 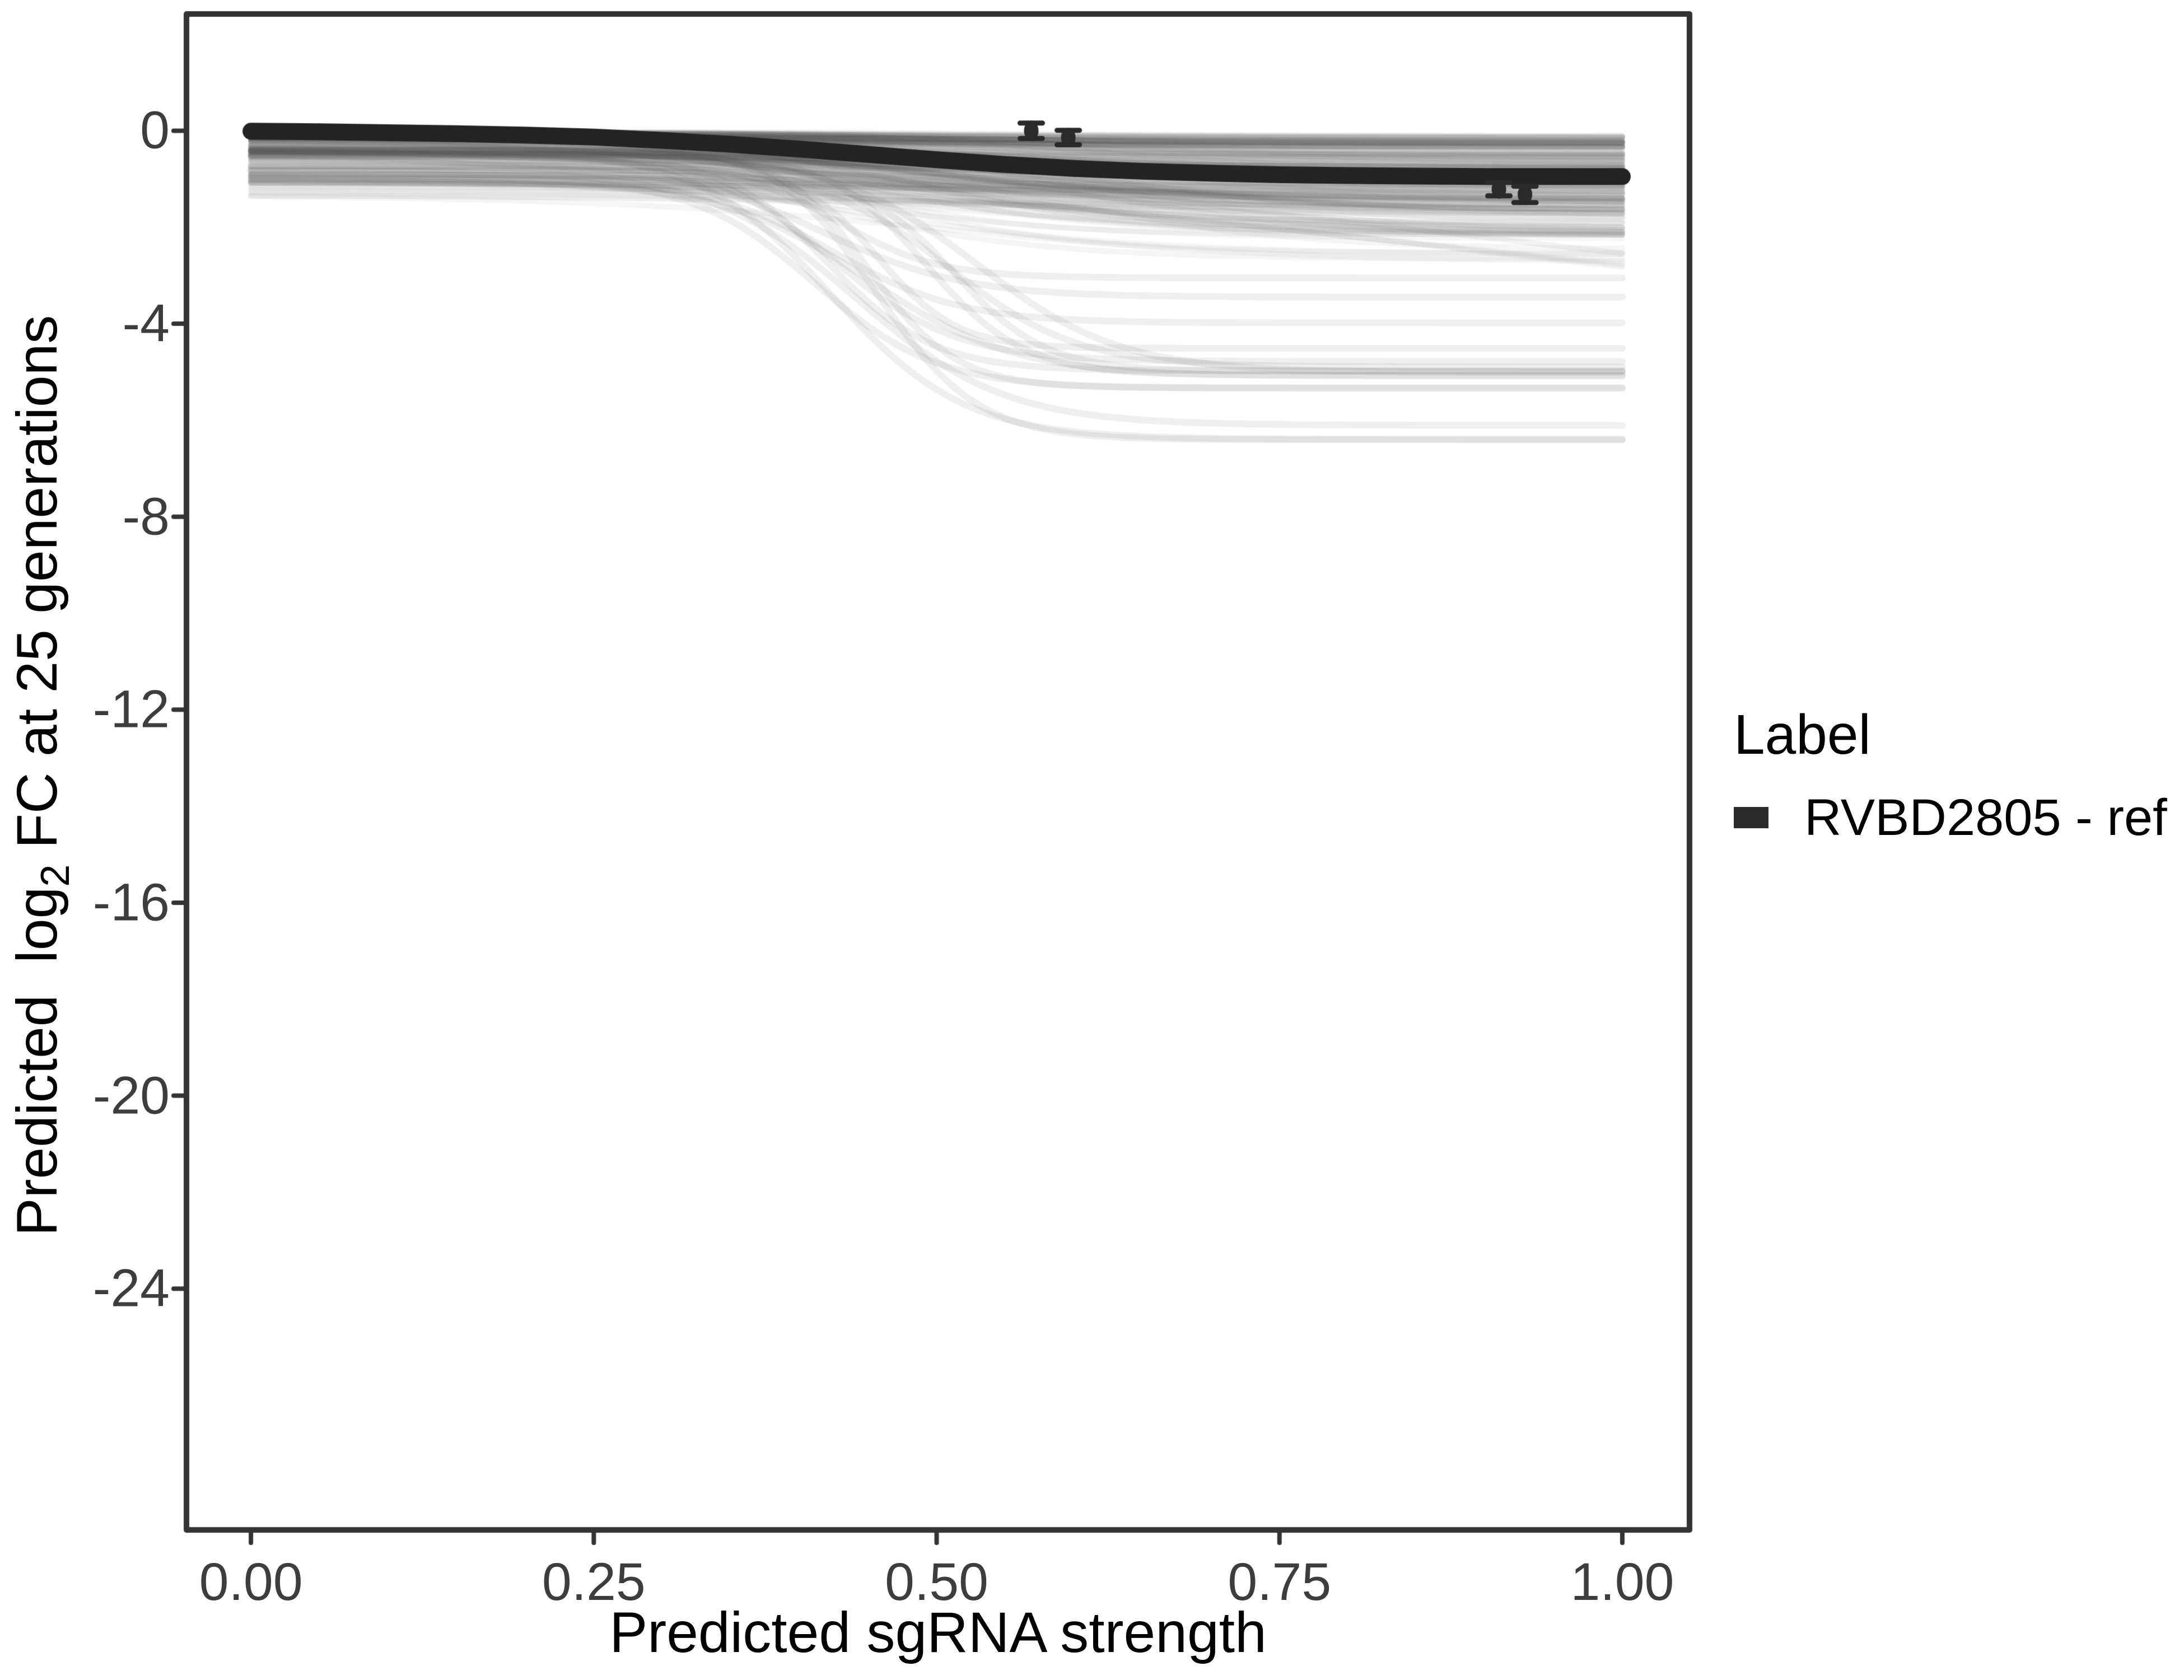 What do you see at coordinates (146, 323) in the screenshot?
I see `y-tick-label: -4` at bounding box center [146, 323].